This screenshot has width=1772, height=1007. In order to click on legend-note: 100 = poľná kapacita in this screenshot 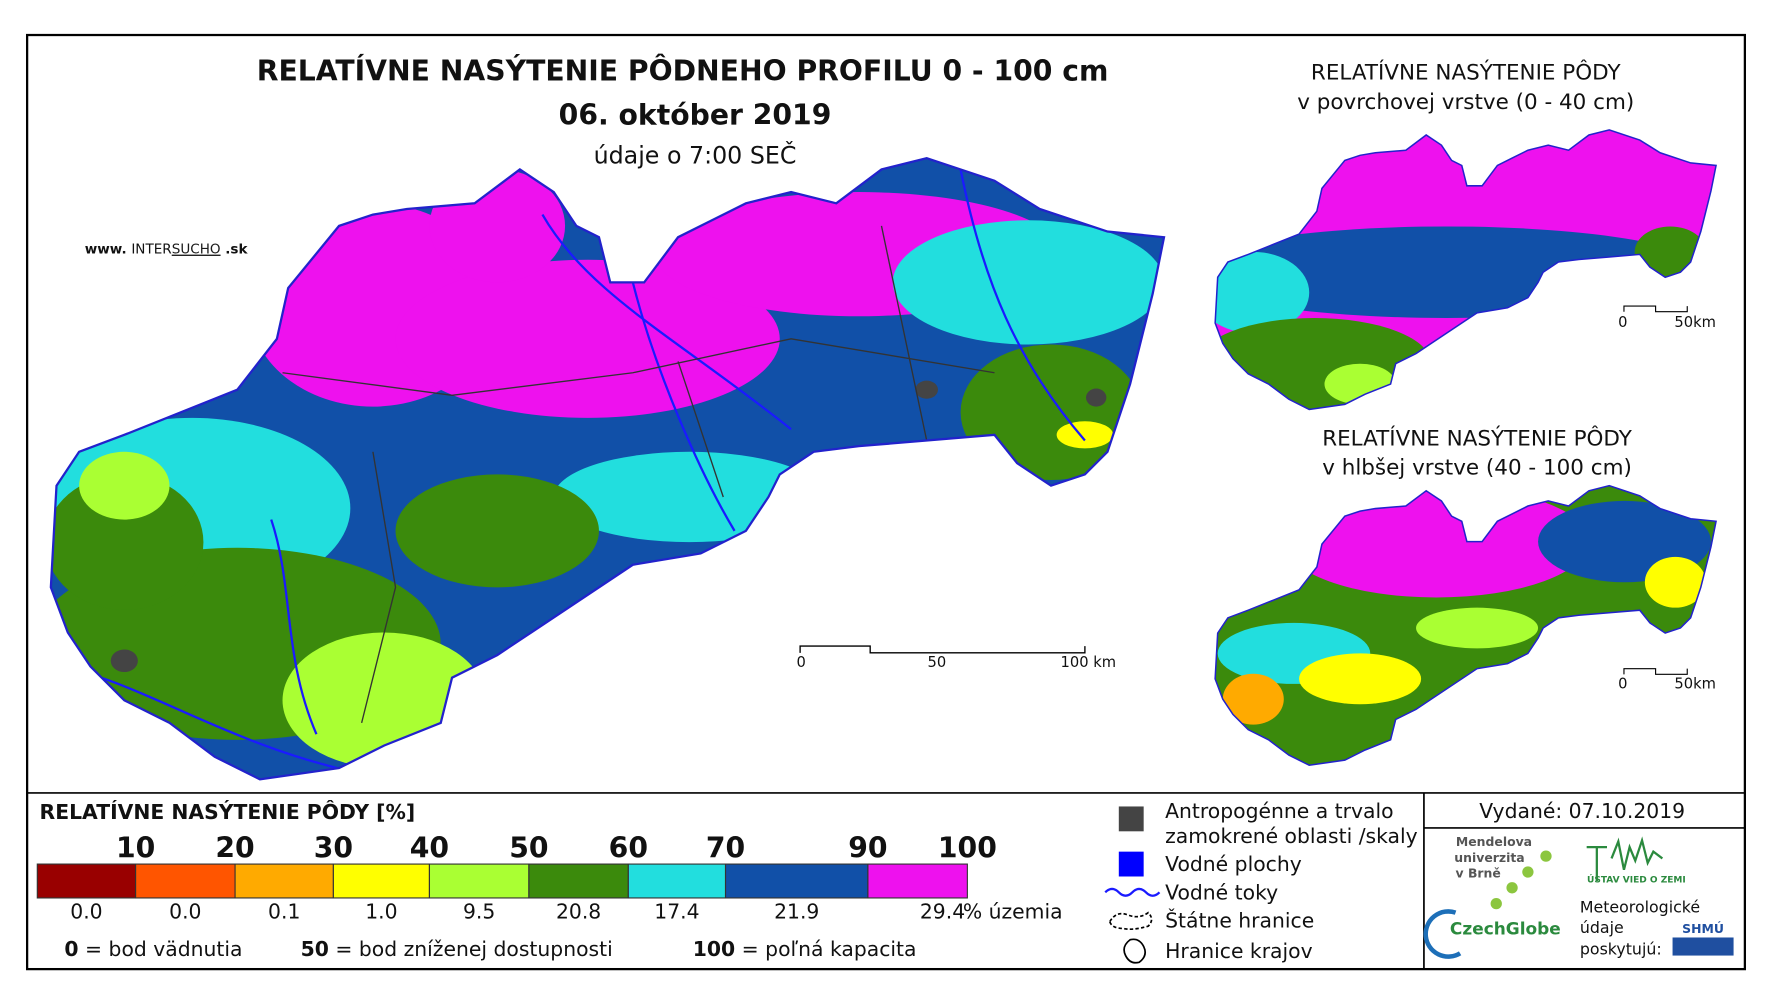, I will do `click(805, 949)`.